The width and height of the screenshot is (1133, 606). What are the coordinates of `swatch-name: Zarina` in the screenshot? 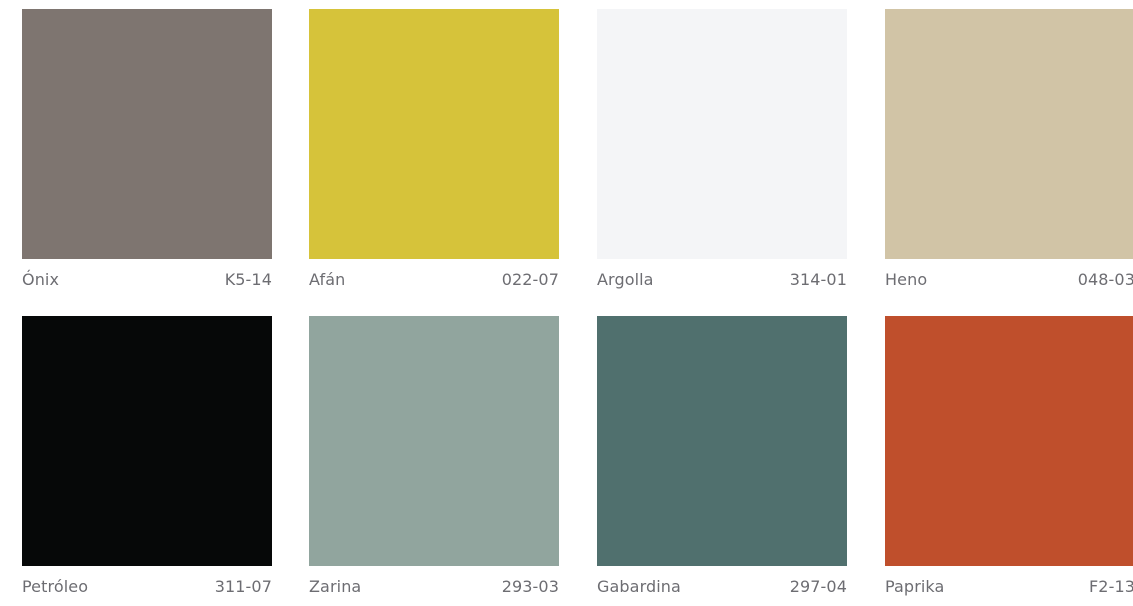 It's located at (335, 586).